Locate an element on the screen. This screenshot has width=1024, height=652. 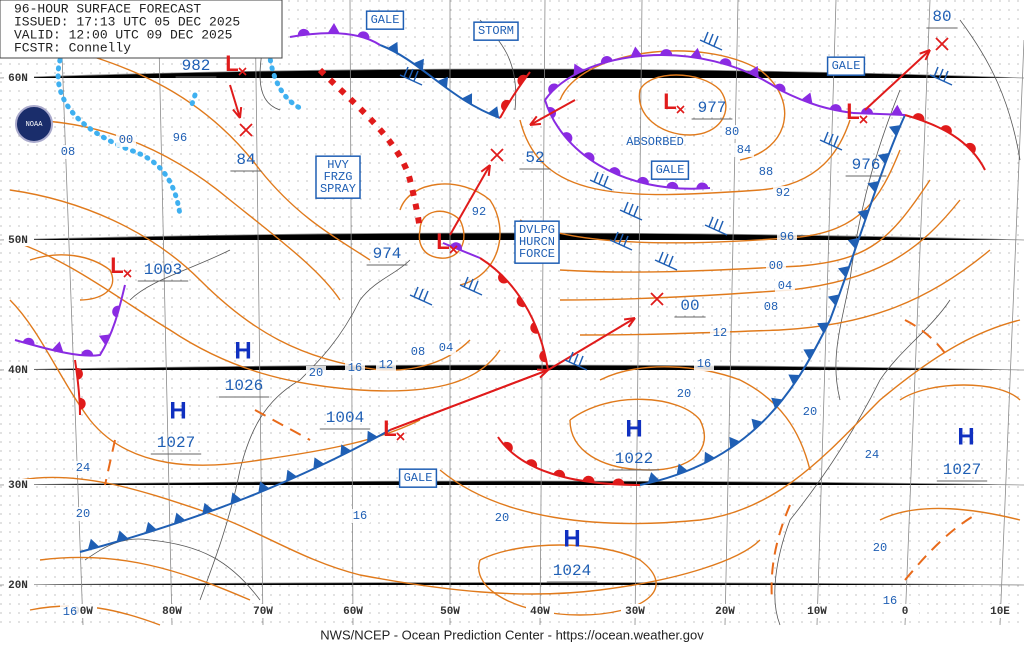
high-pressure: 1027 is located at coordinates (176, 443).